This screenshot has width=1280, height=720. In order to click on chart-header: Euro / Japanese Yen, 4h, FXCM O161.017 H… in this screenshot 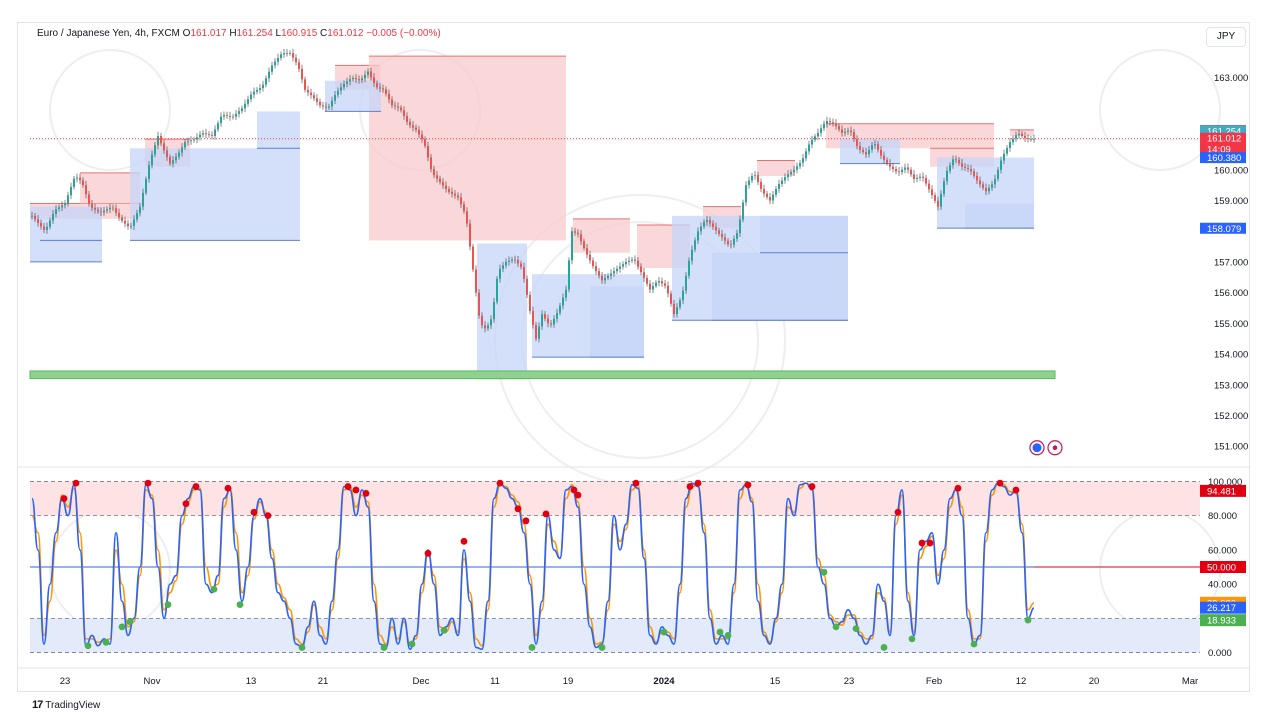, I will do `click(239, 33)`.